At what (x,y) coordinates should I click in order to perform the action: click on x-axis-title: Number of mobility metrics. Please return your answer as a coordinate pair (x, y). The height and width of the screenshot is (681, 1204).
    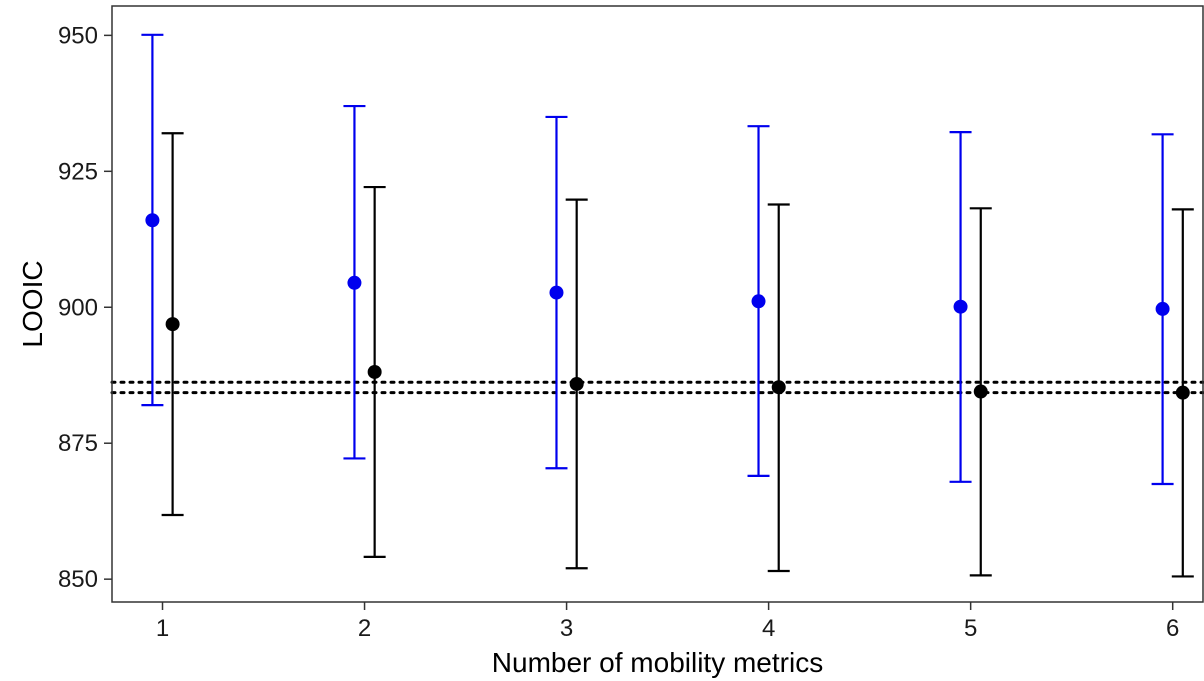
    Looking at the image, I should click on (657, 662).